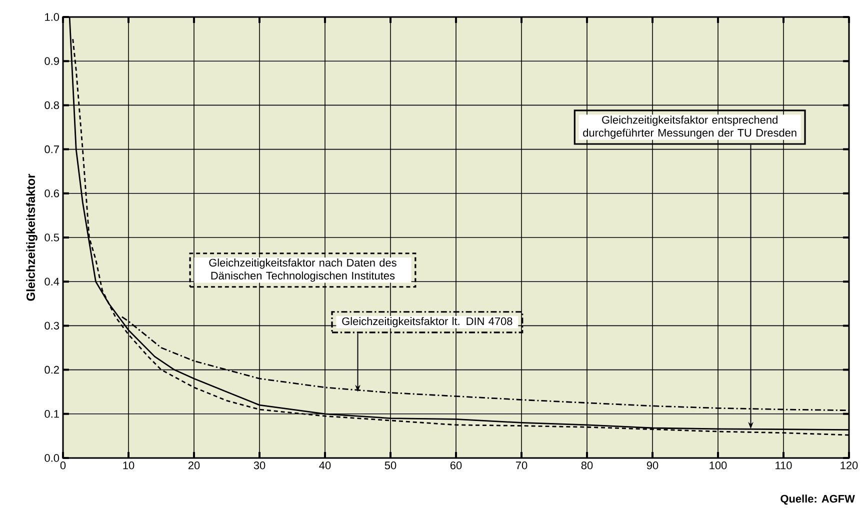 Image resolution: width=863 pixels, height=508 pixels. What do you see at coordinates (784, 466) in the screenshot?
I see `x-tick-label: 110` at bounding box center [784, 466].